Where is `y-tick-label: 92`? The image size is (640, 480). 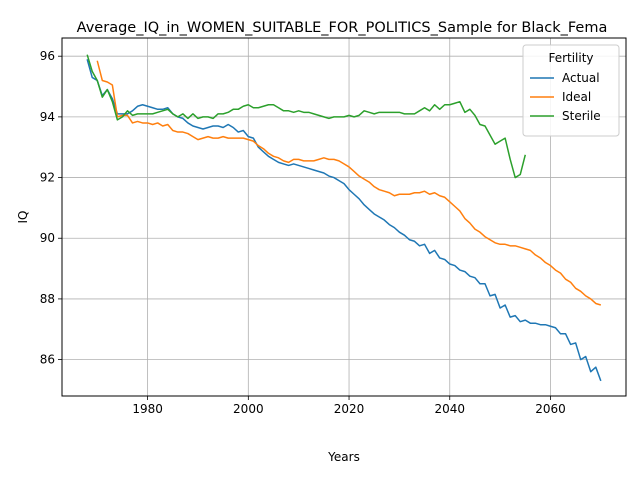 y-tick-label: 92 is located at coordinates (47, 178).